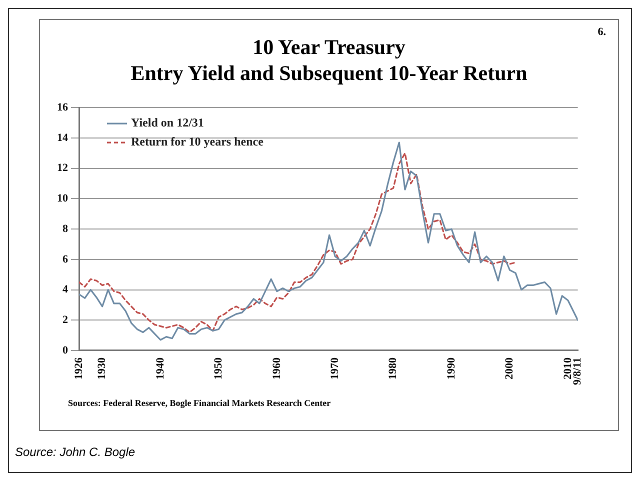 The height and width of the screenshot is (481, 640). Describe the element at coordinates (199, 403) in the screenshot. I see `source-note: Sources: Federal Reserve, Bogle Financial Markets Research Center` at that location.